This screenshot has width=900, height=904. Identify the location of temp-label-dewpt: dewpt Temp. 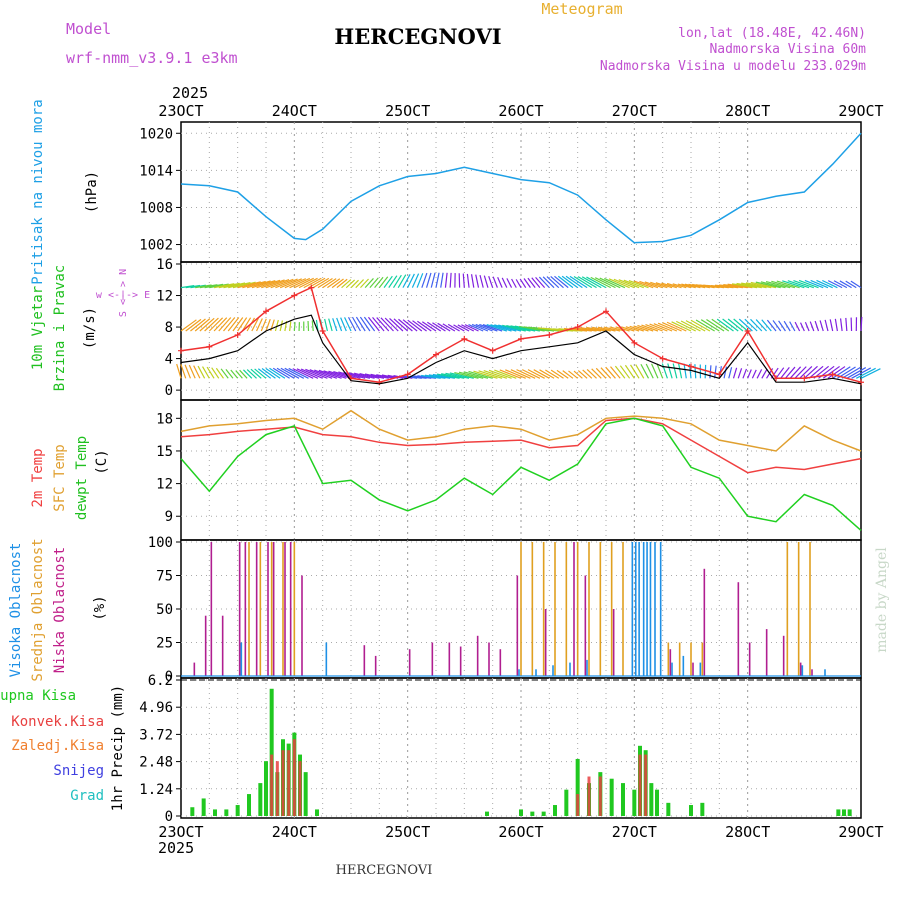
(82, 478).